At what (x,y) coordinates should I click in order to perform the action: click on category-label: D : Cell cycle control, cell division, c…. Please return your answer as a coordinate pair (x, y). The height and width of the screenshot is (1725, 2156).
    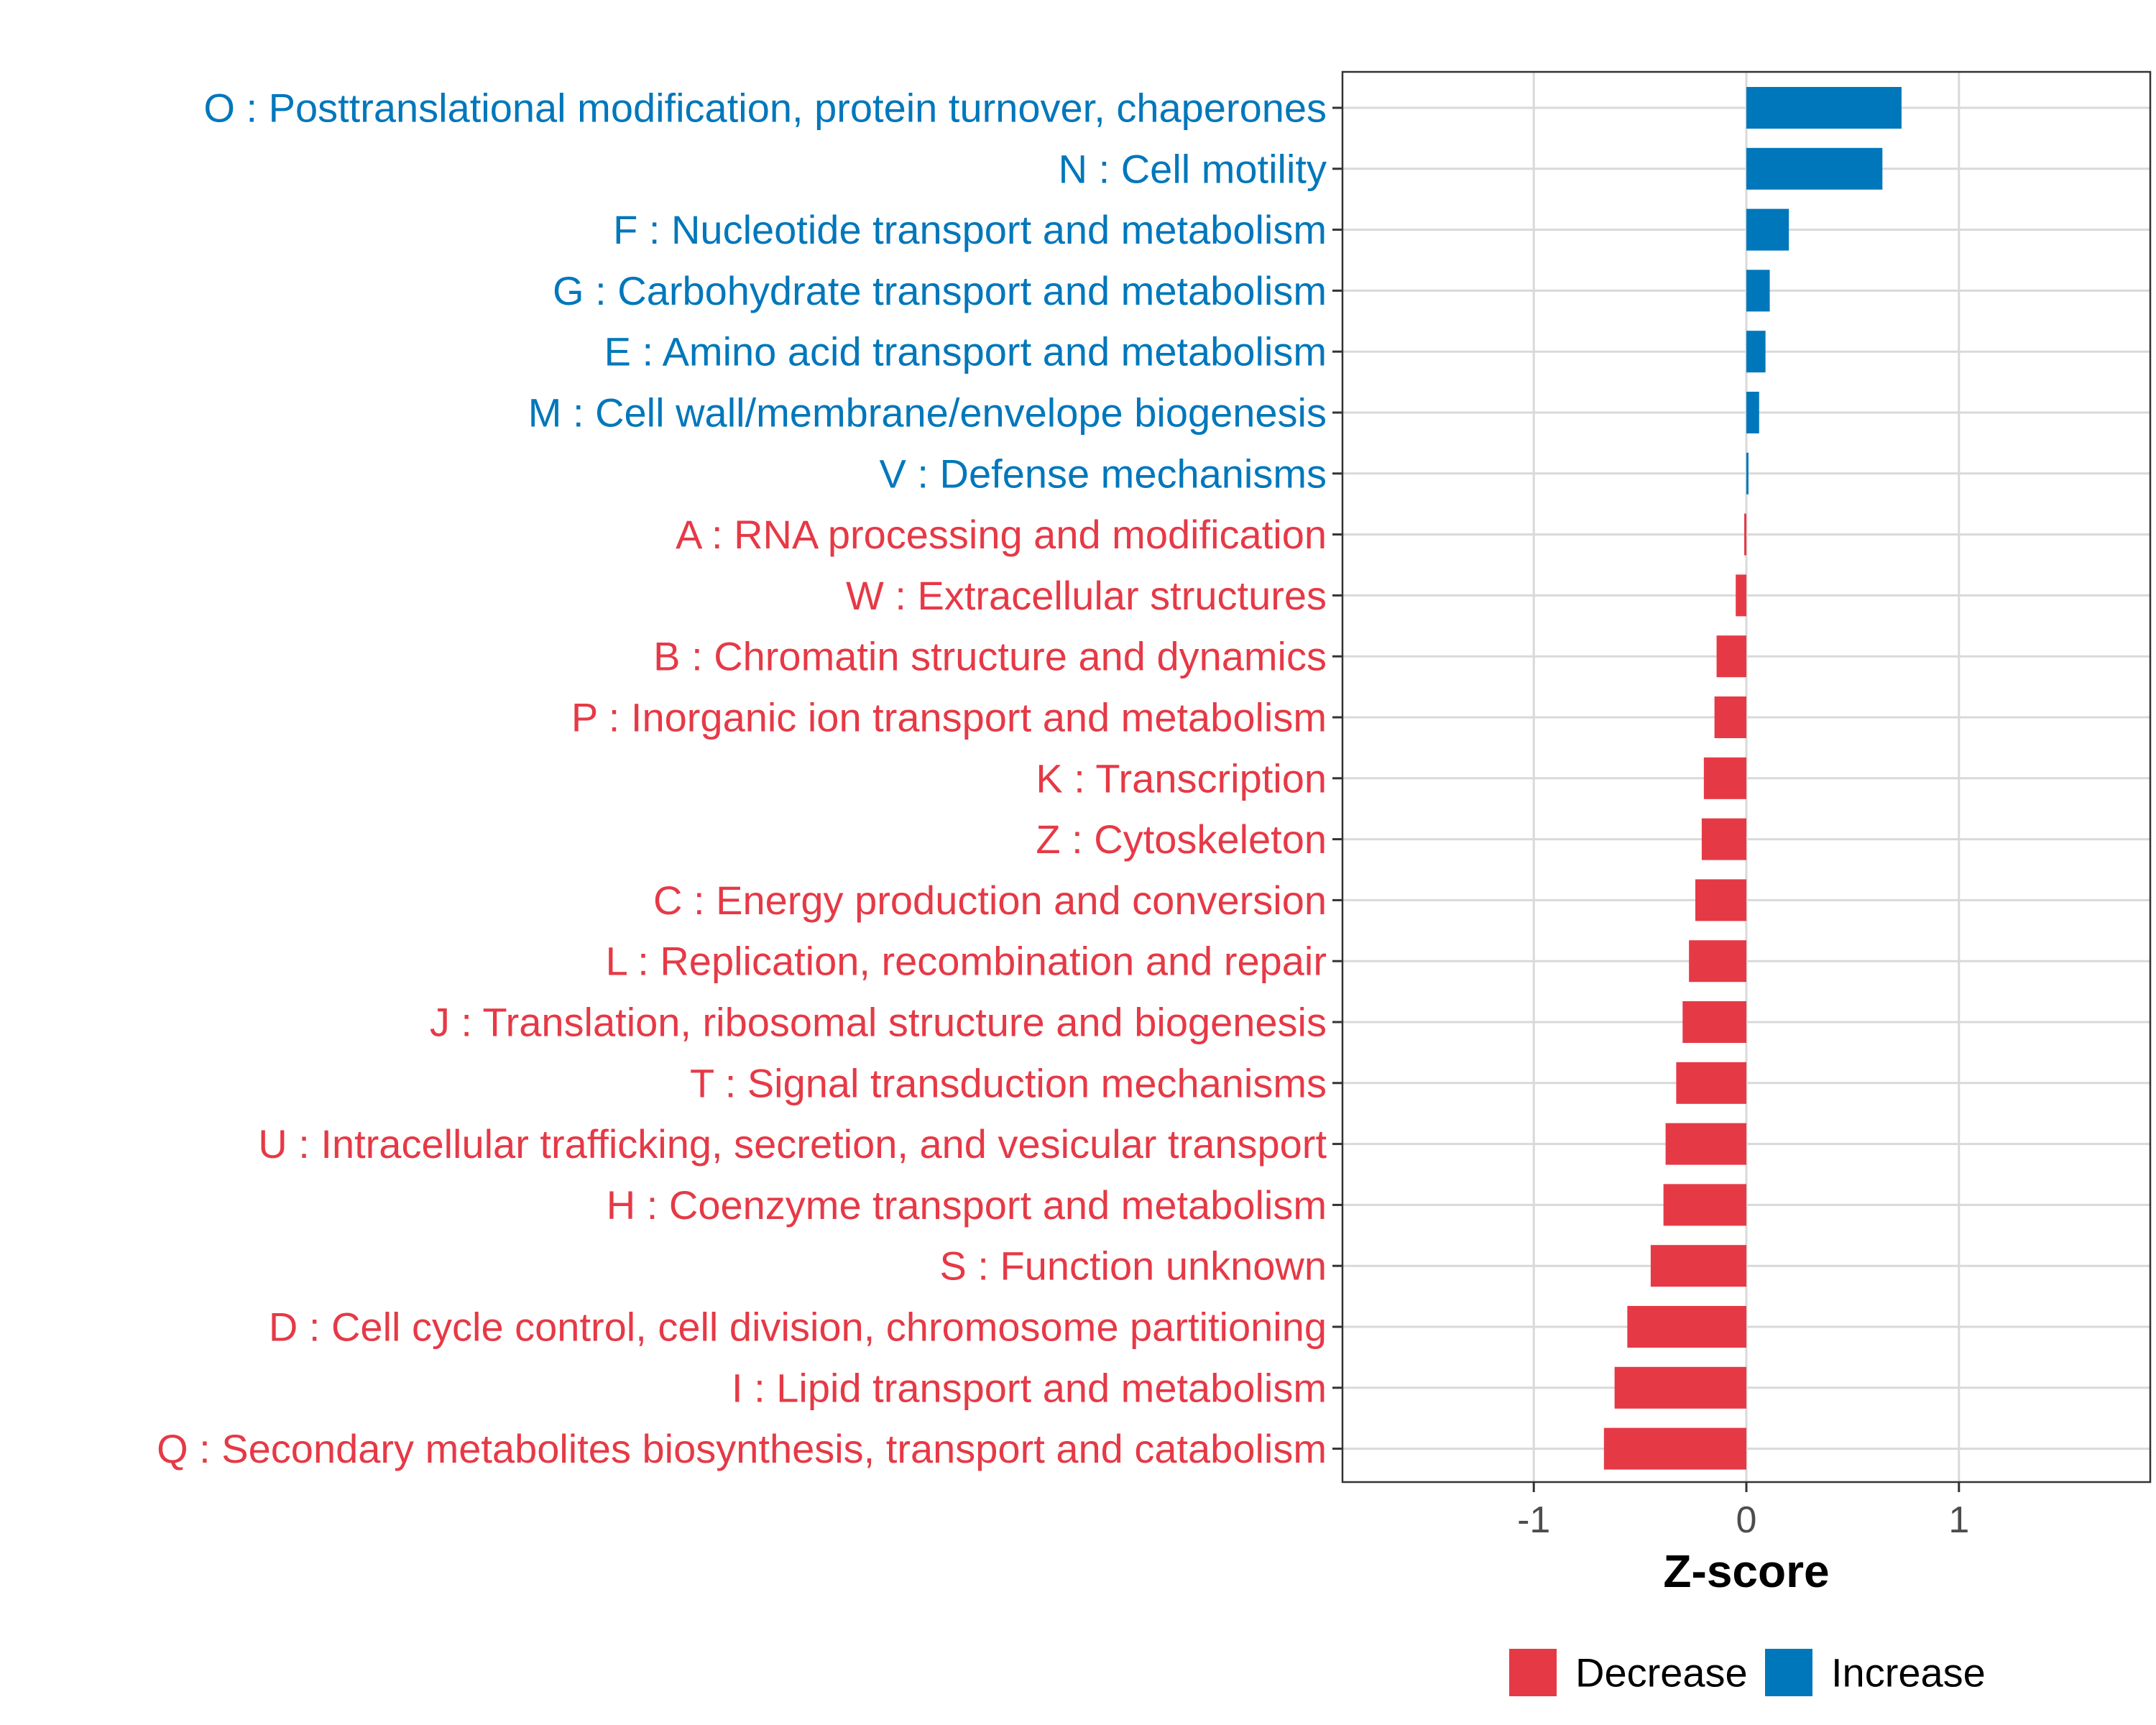
    Looking at the image, I should click on (798, 1327).